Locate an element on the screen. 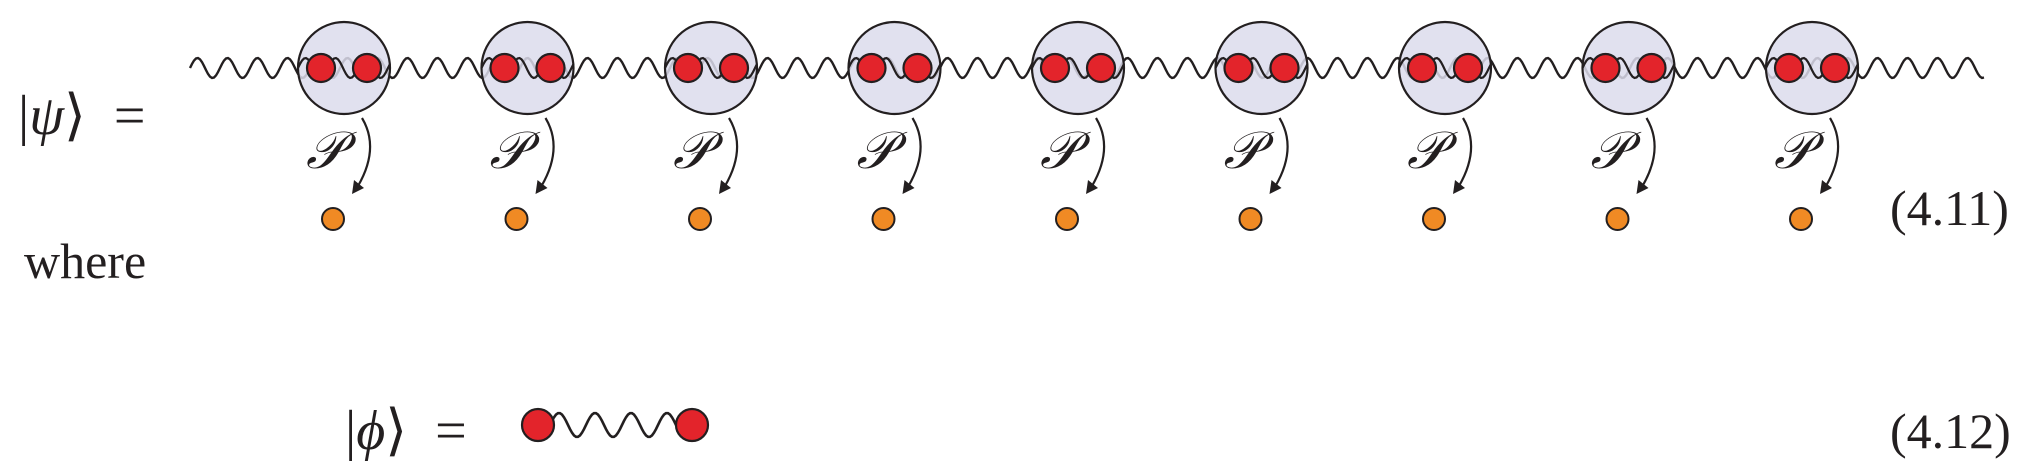 The height and width of the screenshot is (469, 2041). psi-ket: |ψ⟩ = is located at coordinates (81, 116).